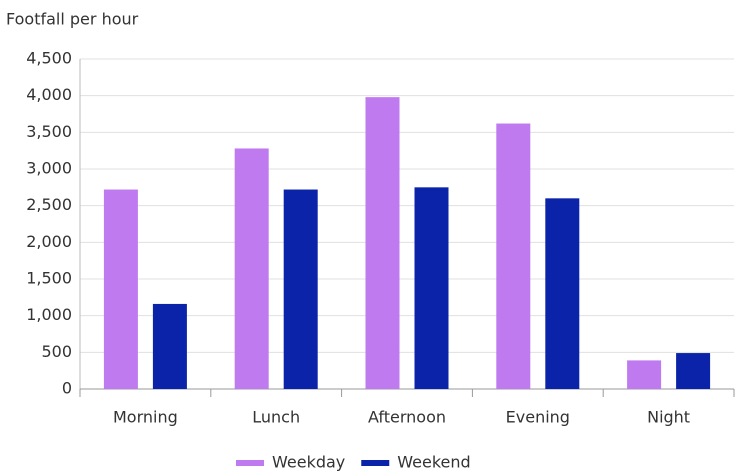 The image size is (736, 476). Describe the element at coordinates (668, 417) in the screenshot. I see `x-tick-label: Night` at that location.